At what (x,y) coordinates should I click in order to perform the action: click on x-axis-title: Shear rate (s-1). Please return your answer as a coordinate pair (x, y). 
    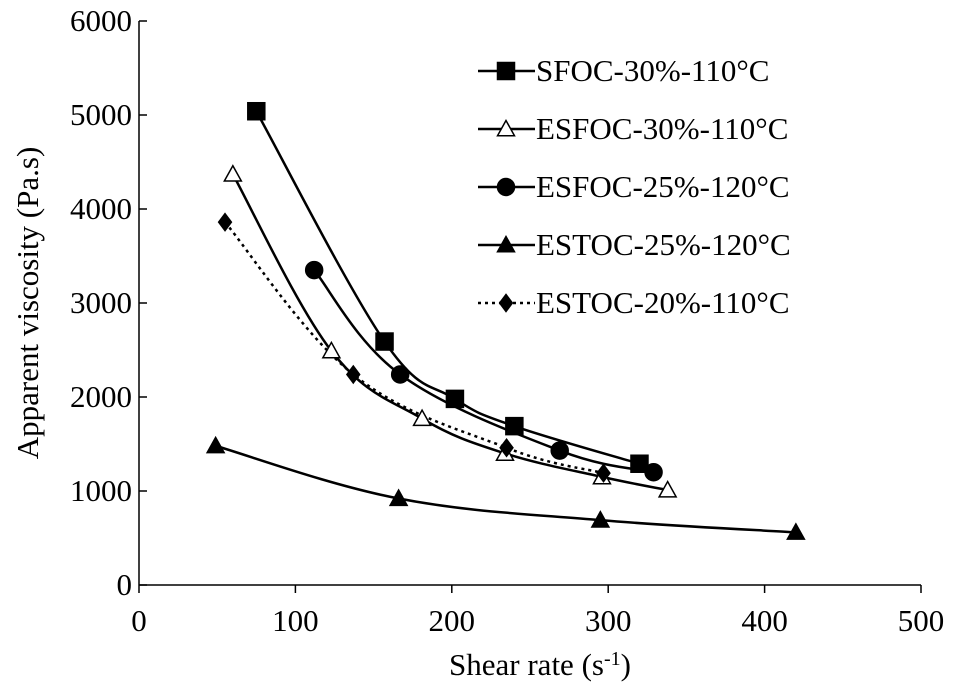
    Looking at the image, I should click on (540, 664).